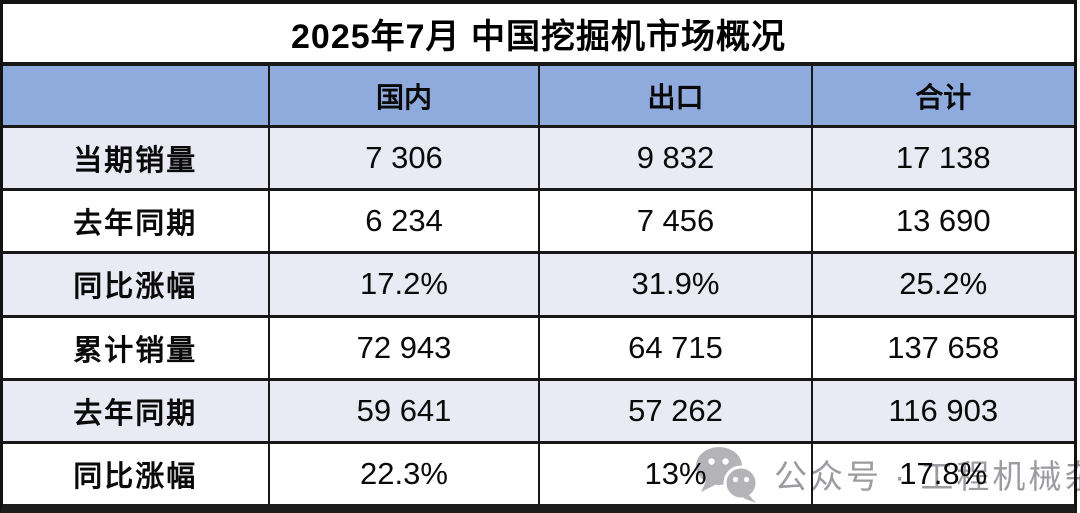 This screenshot has height=513, width=1080. What do you see at coordinates (674, 221) in the screenshot?
I see `cell-value: 7 456` at bounding box center [674, 221].